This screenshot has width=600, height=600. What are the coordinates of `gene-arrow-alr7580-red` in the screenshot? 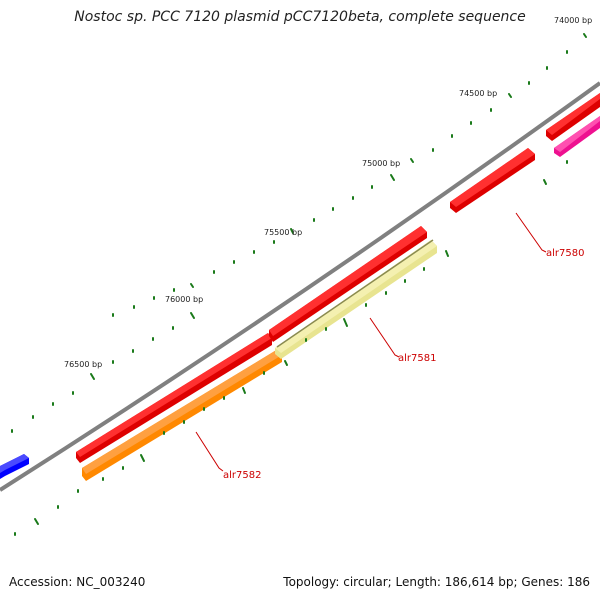 It's located at (492, 180).